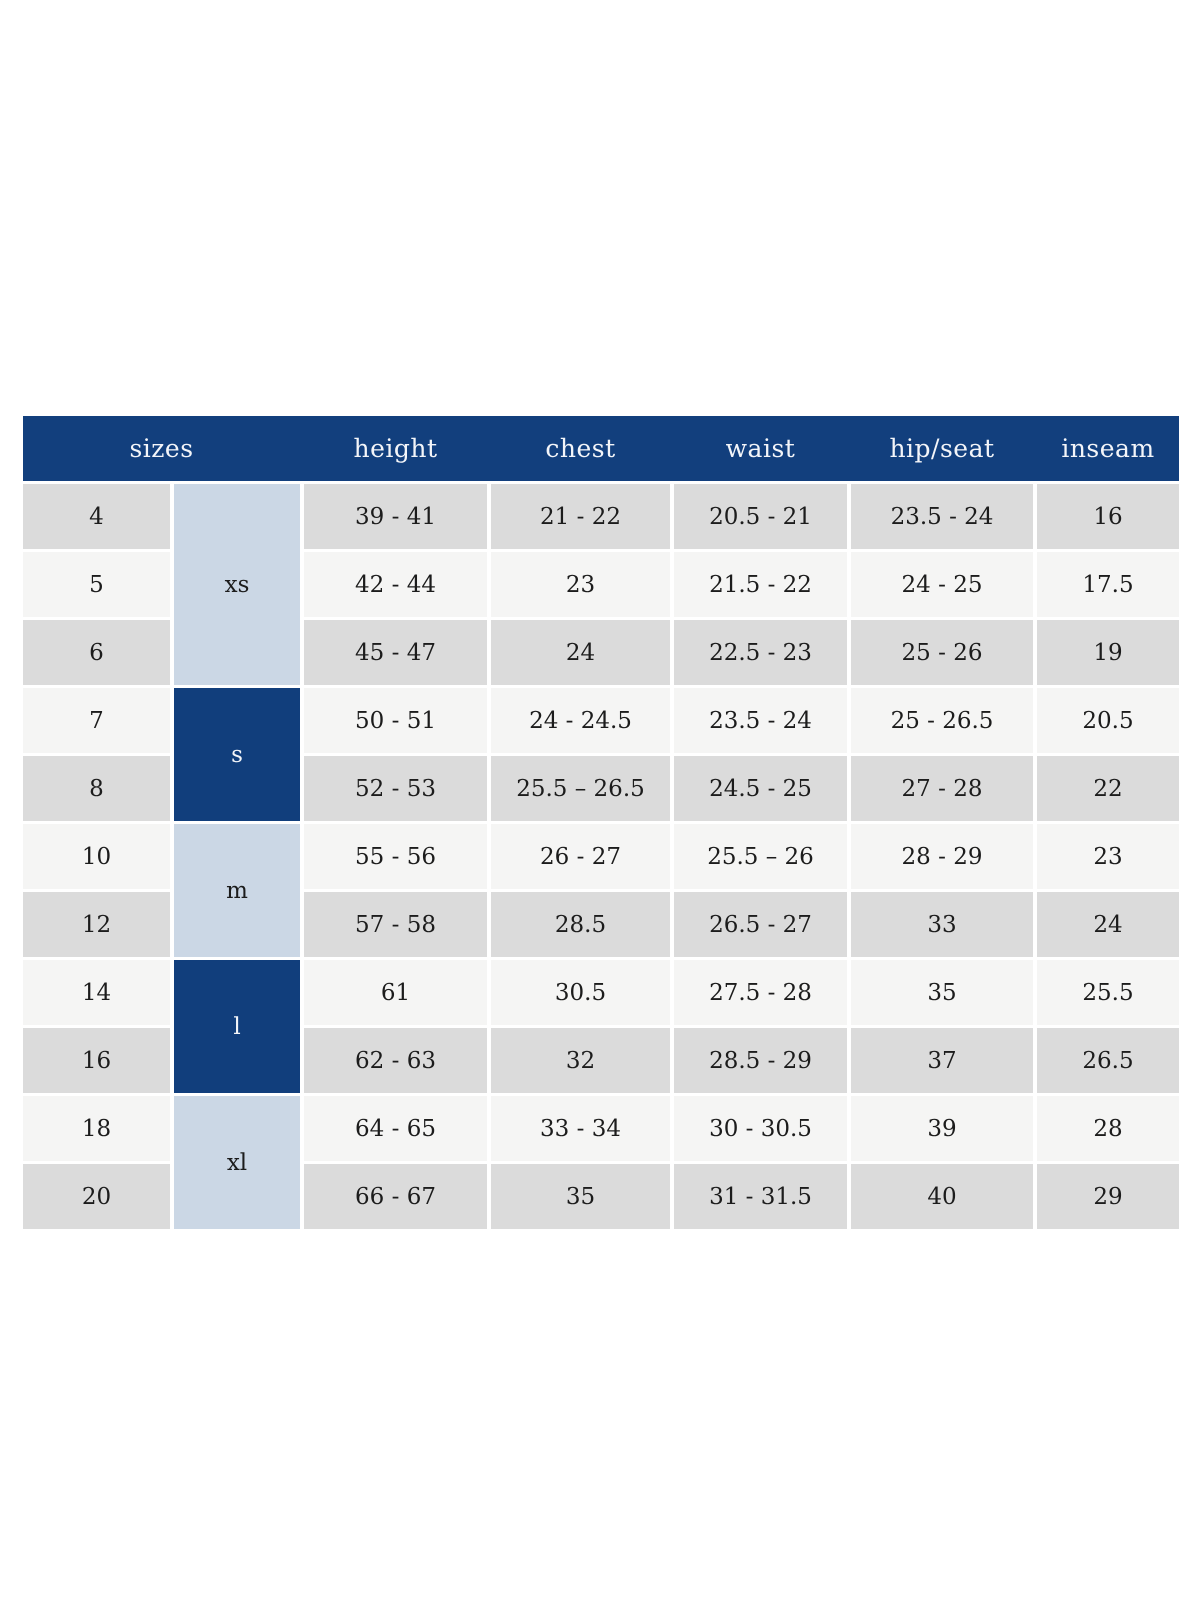 Image resolution: width=1200 pixels, height=1600 pixels. Describe the element at coordinates (580, 1196) in the screenshot. I see `cell-chest-size-20: 35` at that location.